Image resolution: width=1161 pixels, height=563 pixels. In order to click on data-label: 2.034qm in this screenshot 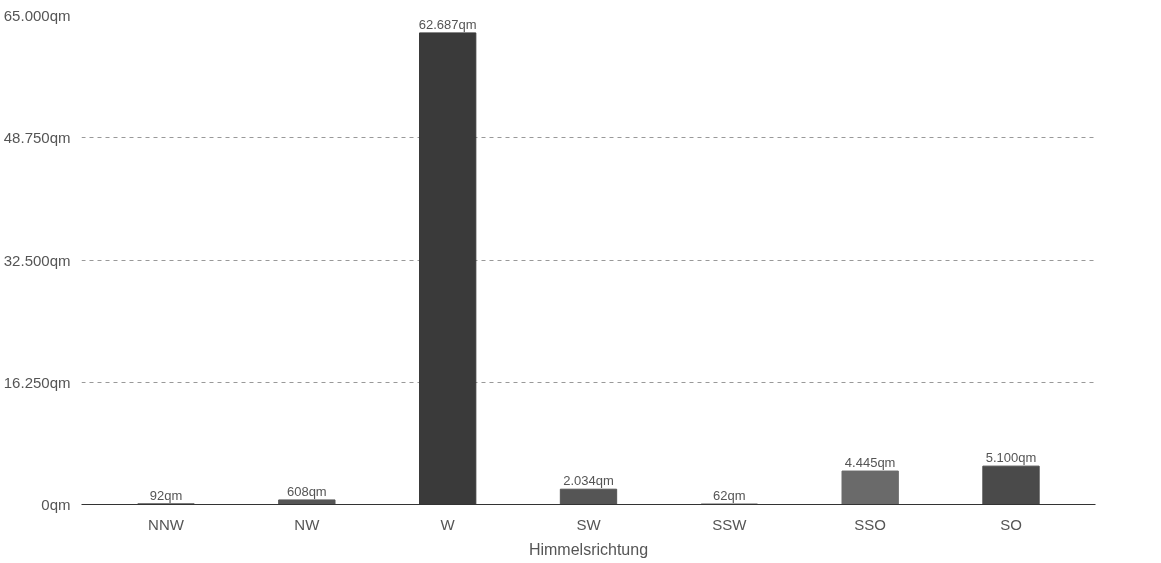, I will do `click(588, 481)`.